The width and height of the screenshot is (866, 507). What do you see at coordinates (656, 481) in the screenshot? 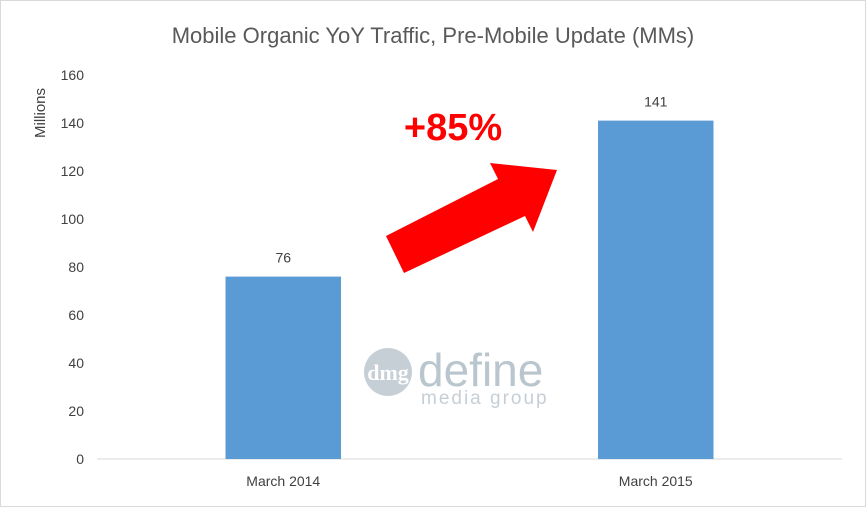
I see `x-tick-label: March 2015` at bounding box center [656, 481].